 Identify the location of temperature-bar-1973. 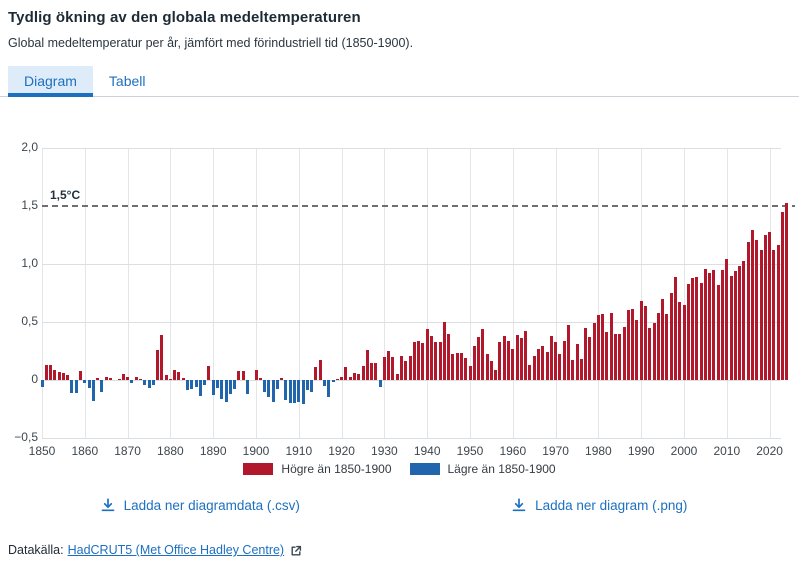
(568, 352).